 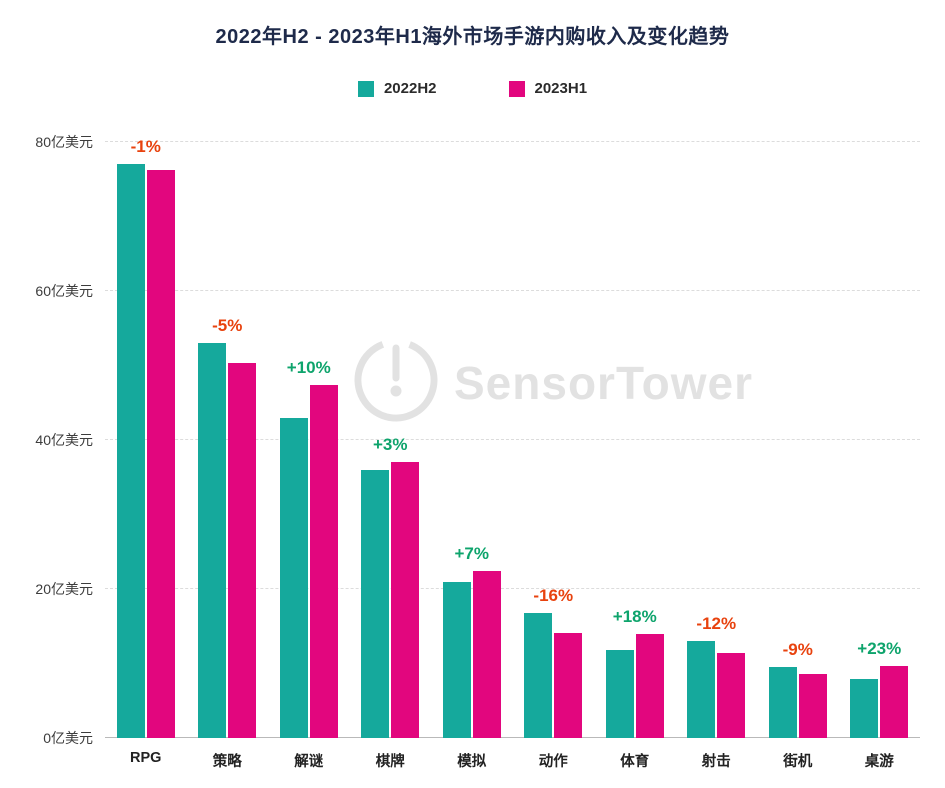 What do you see at coordinates (308, 367) in the screenshot?
I see `change-label-解谜: +10%` at bounding box center [308, 367].